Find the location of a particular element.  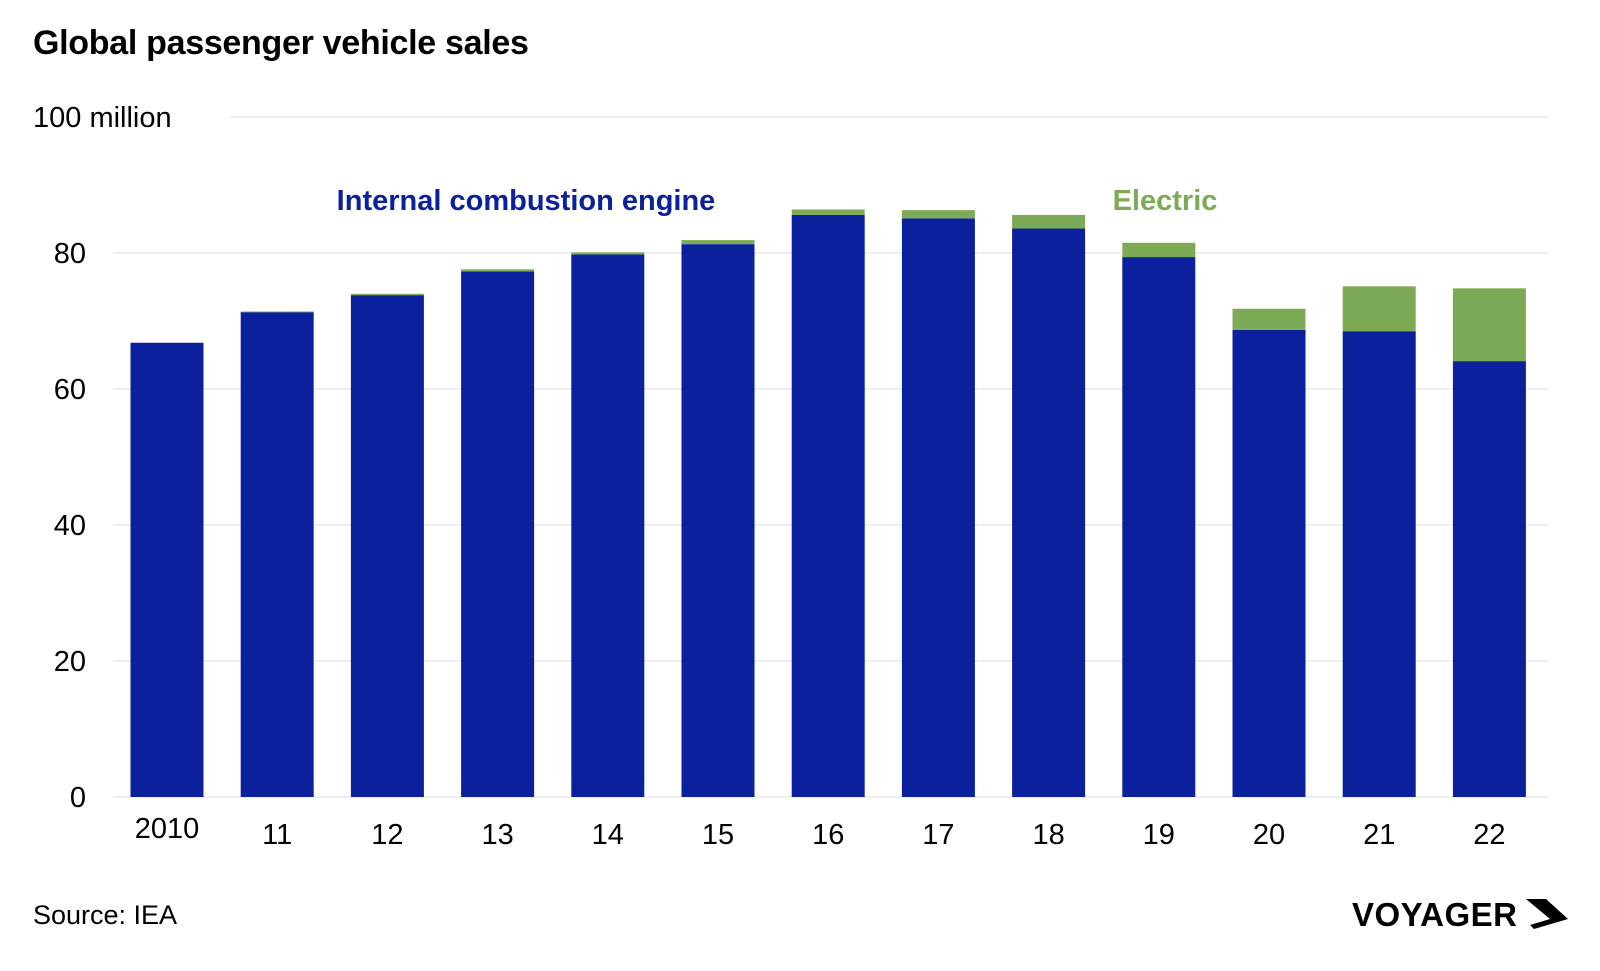

y-tick-label: 20 is located at coordinates (70, 662).